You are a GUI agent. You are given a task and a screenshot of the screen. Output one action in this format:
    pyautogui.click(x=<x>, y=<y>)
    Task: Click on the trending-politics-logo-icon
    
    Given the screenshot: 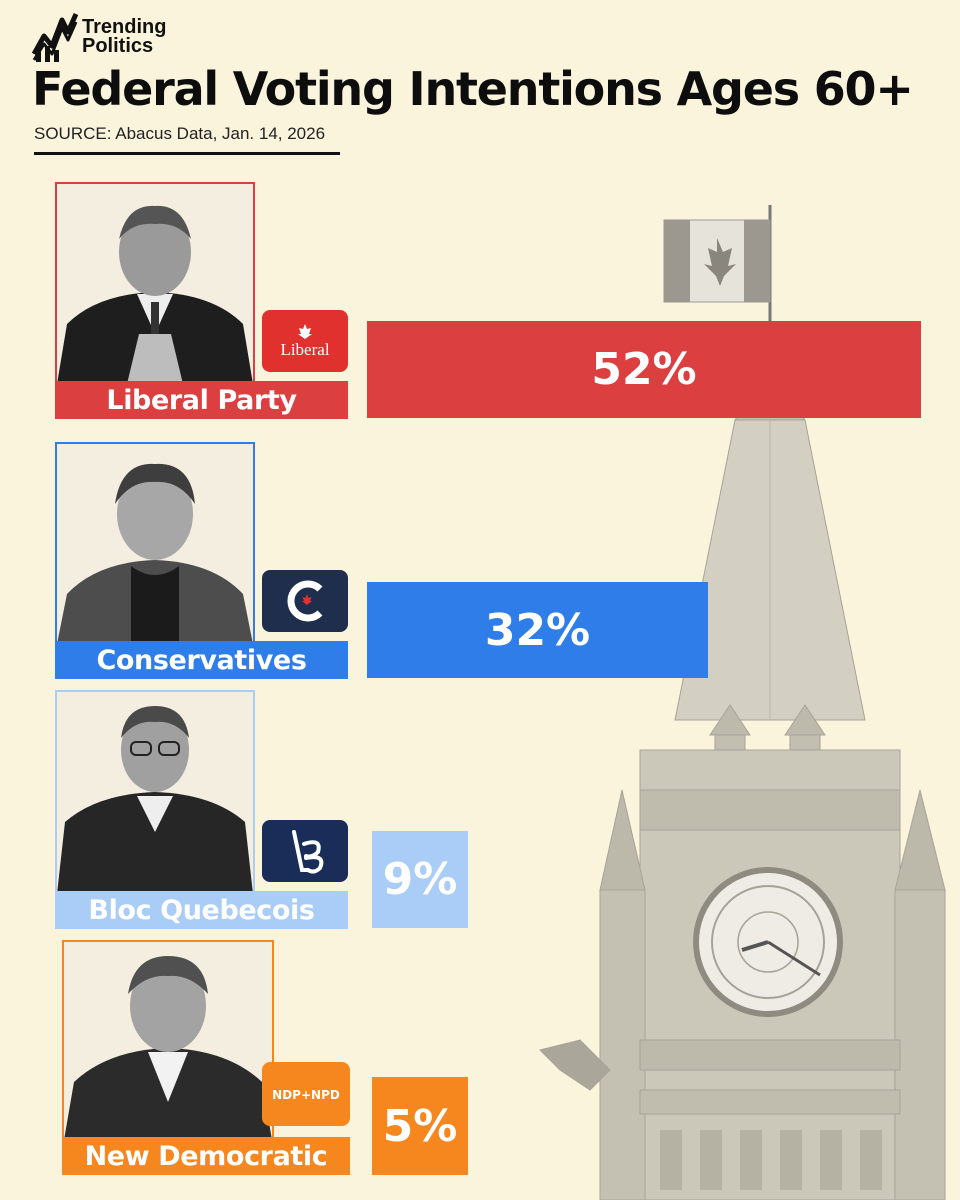 What is the action you would take?
    pyautogui.click(x=55, y=37)
    